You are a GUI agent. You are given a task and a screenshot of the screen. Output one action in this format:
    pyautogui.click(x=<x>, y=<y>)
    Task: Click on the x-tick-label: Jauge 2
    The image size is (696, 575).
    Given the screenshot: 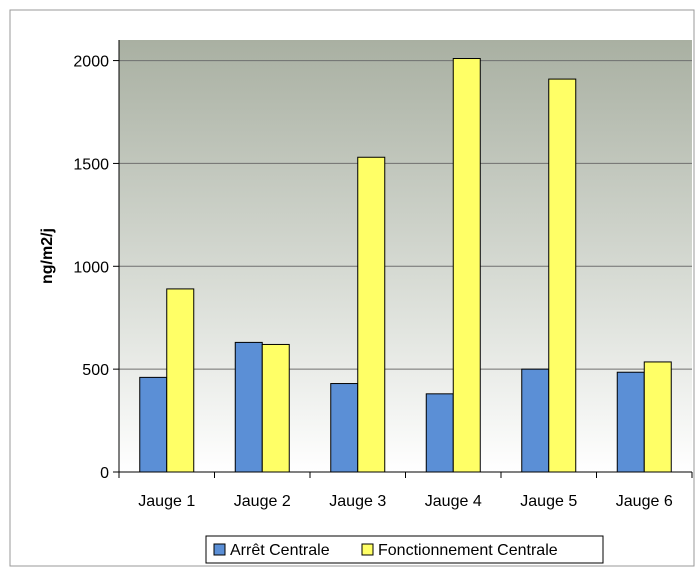 What is the action you would take?
    pyautogui.click(x=262, y=501)
    